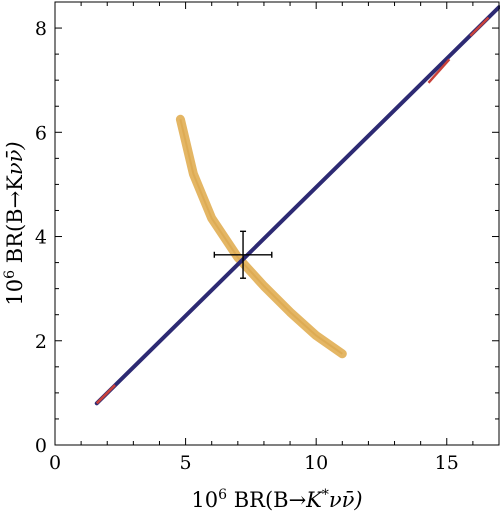 The width and height of the screenshot is (500, 515). What do you see at coordinates (41, 238) in the screenshot?
I see `y-tick-label: 4` at bounding box center [41, 238].